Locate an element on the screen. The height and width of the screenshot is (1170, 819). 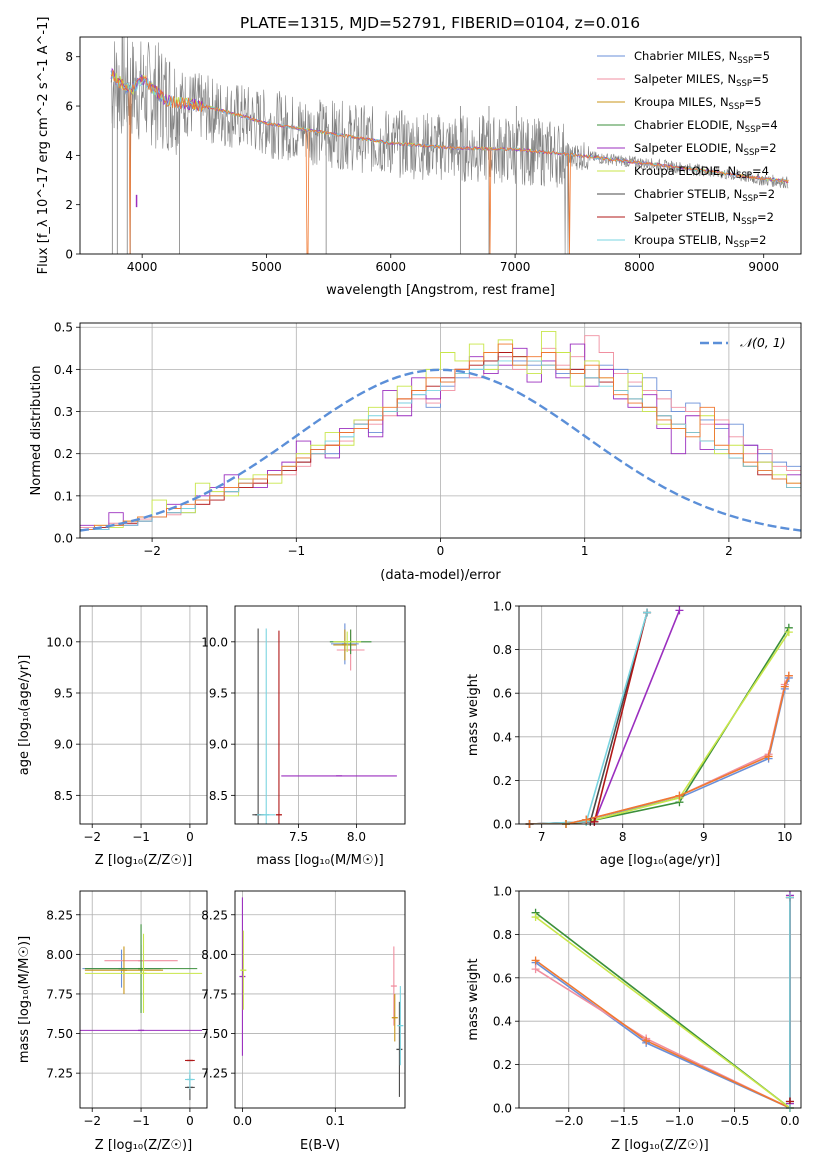
x-tick-label: −1.5 is located at coordinates (623, 1121).